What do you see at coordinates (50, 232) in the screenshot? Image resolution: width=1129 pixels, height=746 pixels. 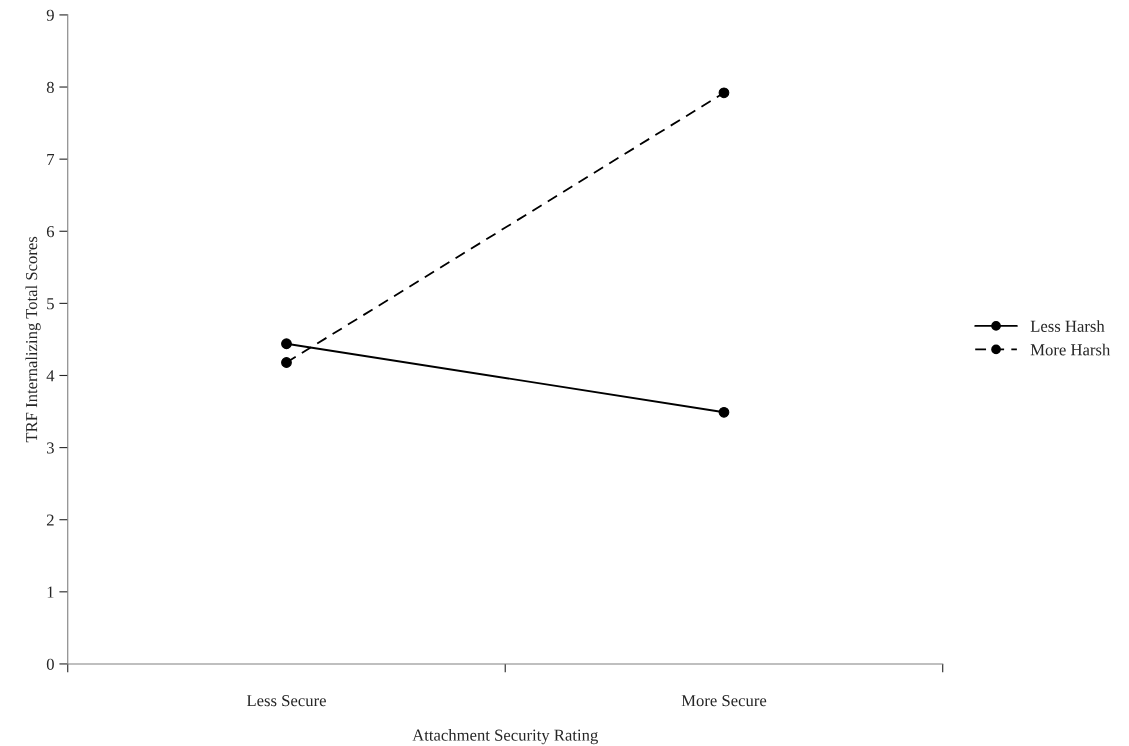 I see `y-tick-label: 6` at bounding box center [50, 232].